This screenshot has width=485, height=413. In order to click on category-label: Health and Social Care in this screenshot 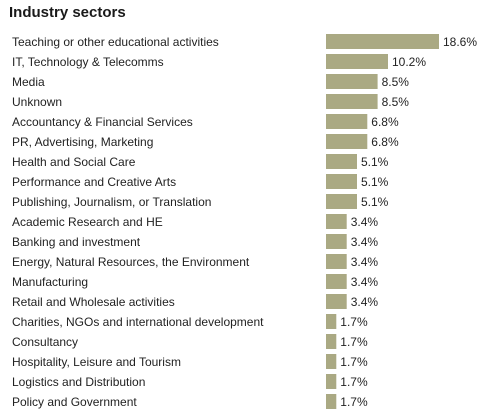, I will do `click(74, 162)`.